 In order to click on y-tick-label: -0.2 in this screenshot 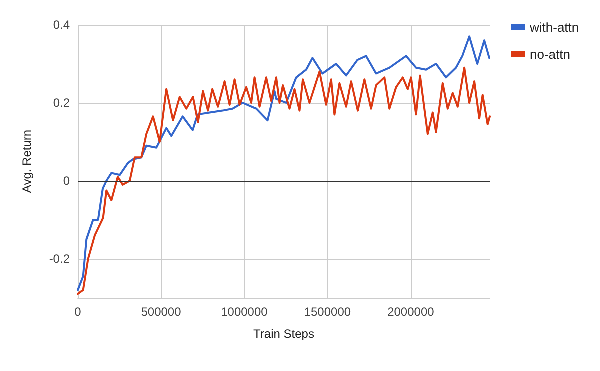, I will do `click(59, 259)`.